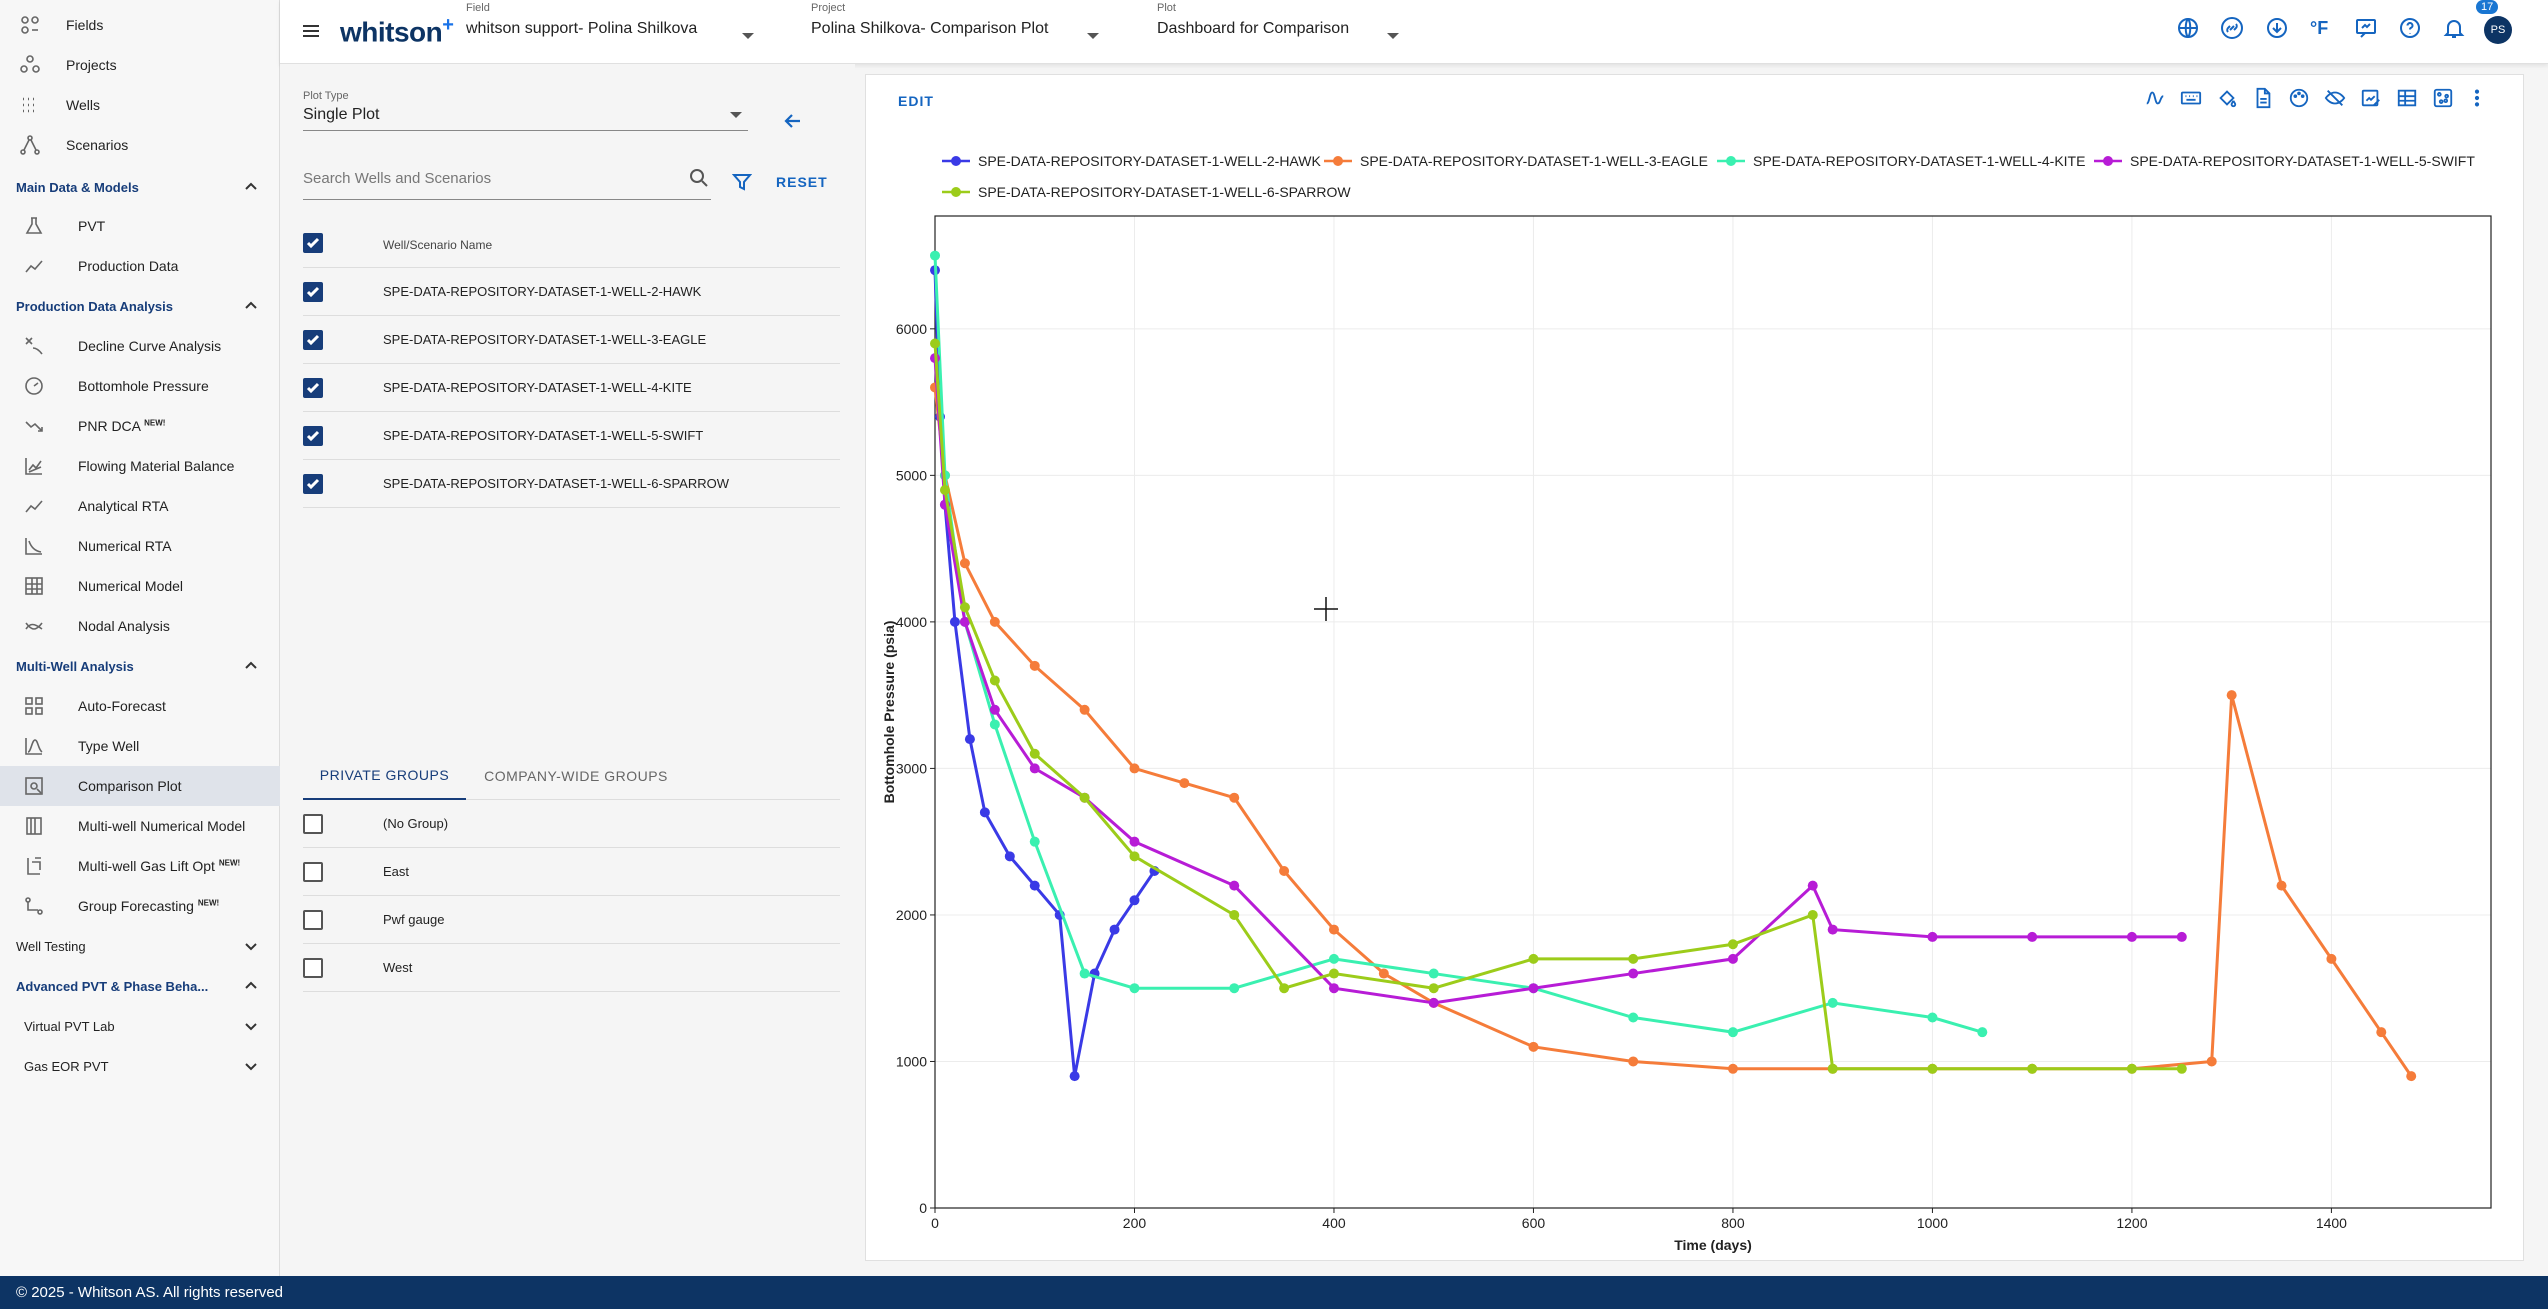 This screenshot has width=2548, height=1309. What do you see at coordinates (2299, 100) in the screenshot?
I see `palette-icon` at bounding box center [2299, 100].